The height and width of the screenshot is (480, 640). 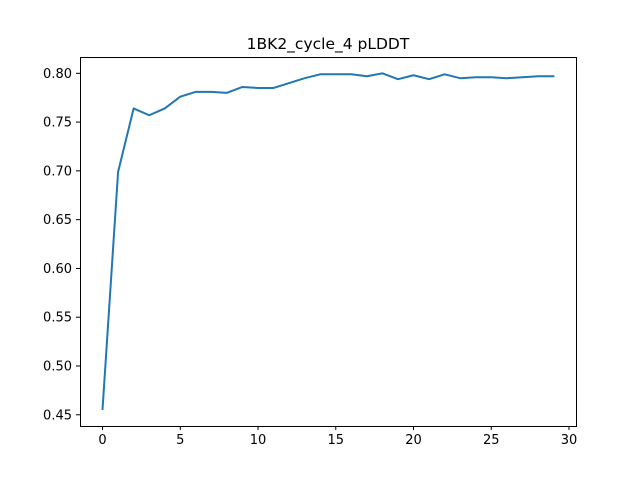 I want to click on x-tick-label: 20, so click(x=413, y=440).